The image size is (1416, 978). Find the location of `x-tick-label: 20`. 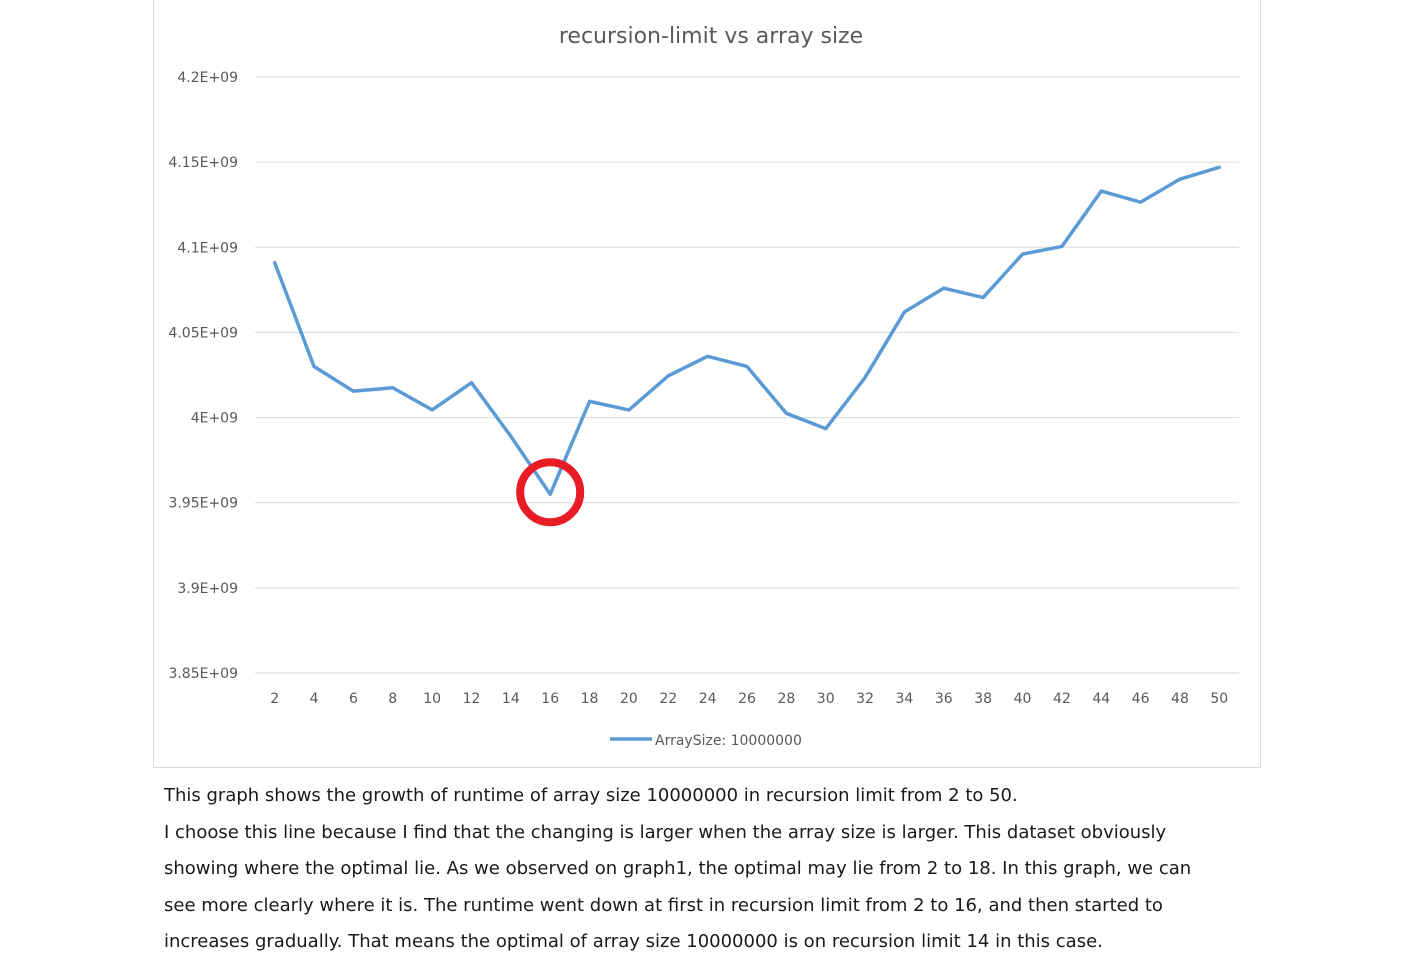

x-tick-label: 20 is located at coordinates (629, 699).